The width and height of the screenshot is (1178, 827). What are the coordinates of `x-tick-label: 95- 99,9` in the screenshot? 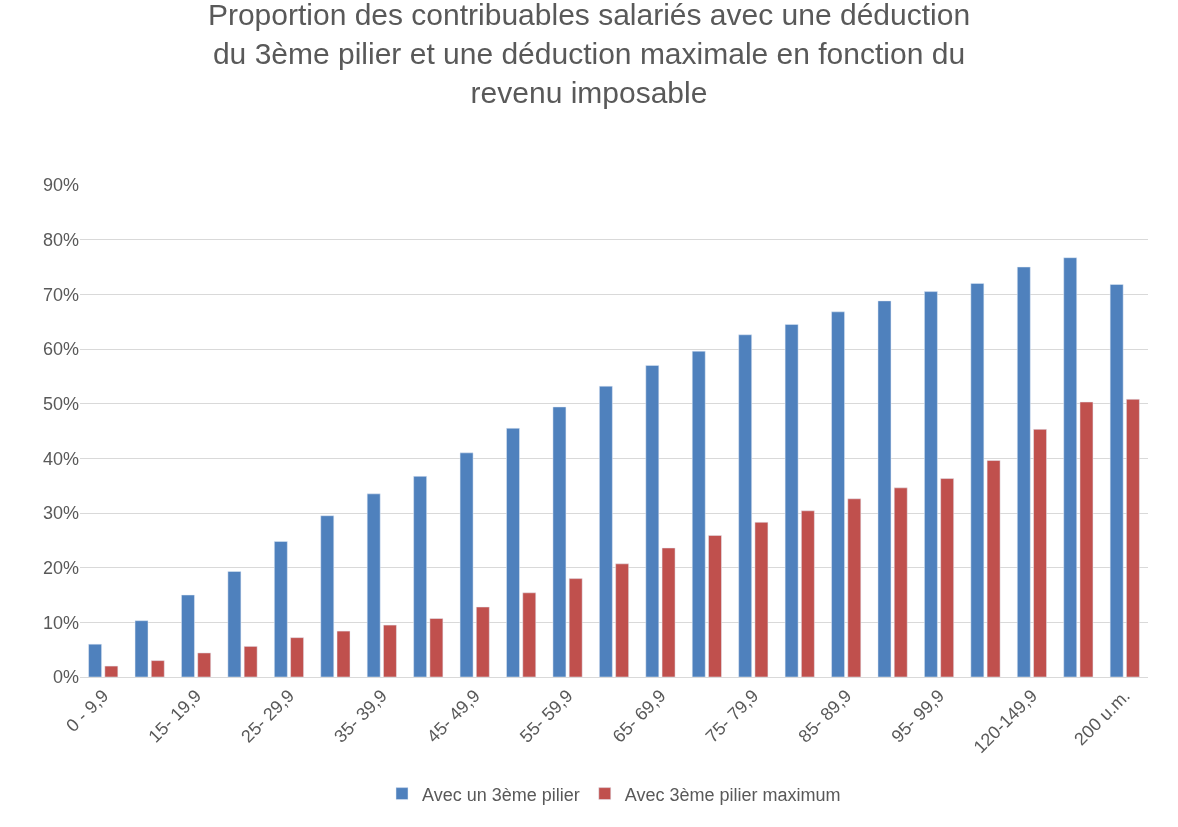 It's located at (918, 716).